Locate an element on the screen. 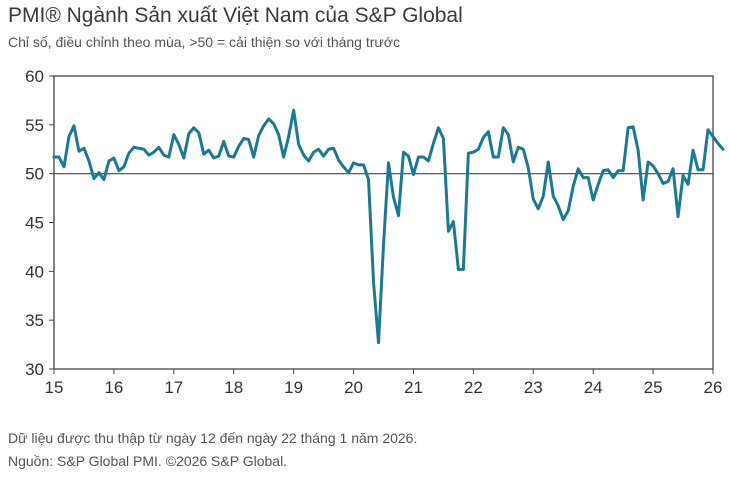 Image resolution: width=730 pixels, height=483 pixels. y-axis: 30 35 40 45 50 55 60 is located at coordinates (39, 223).